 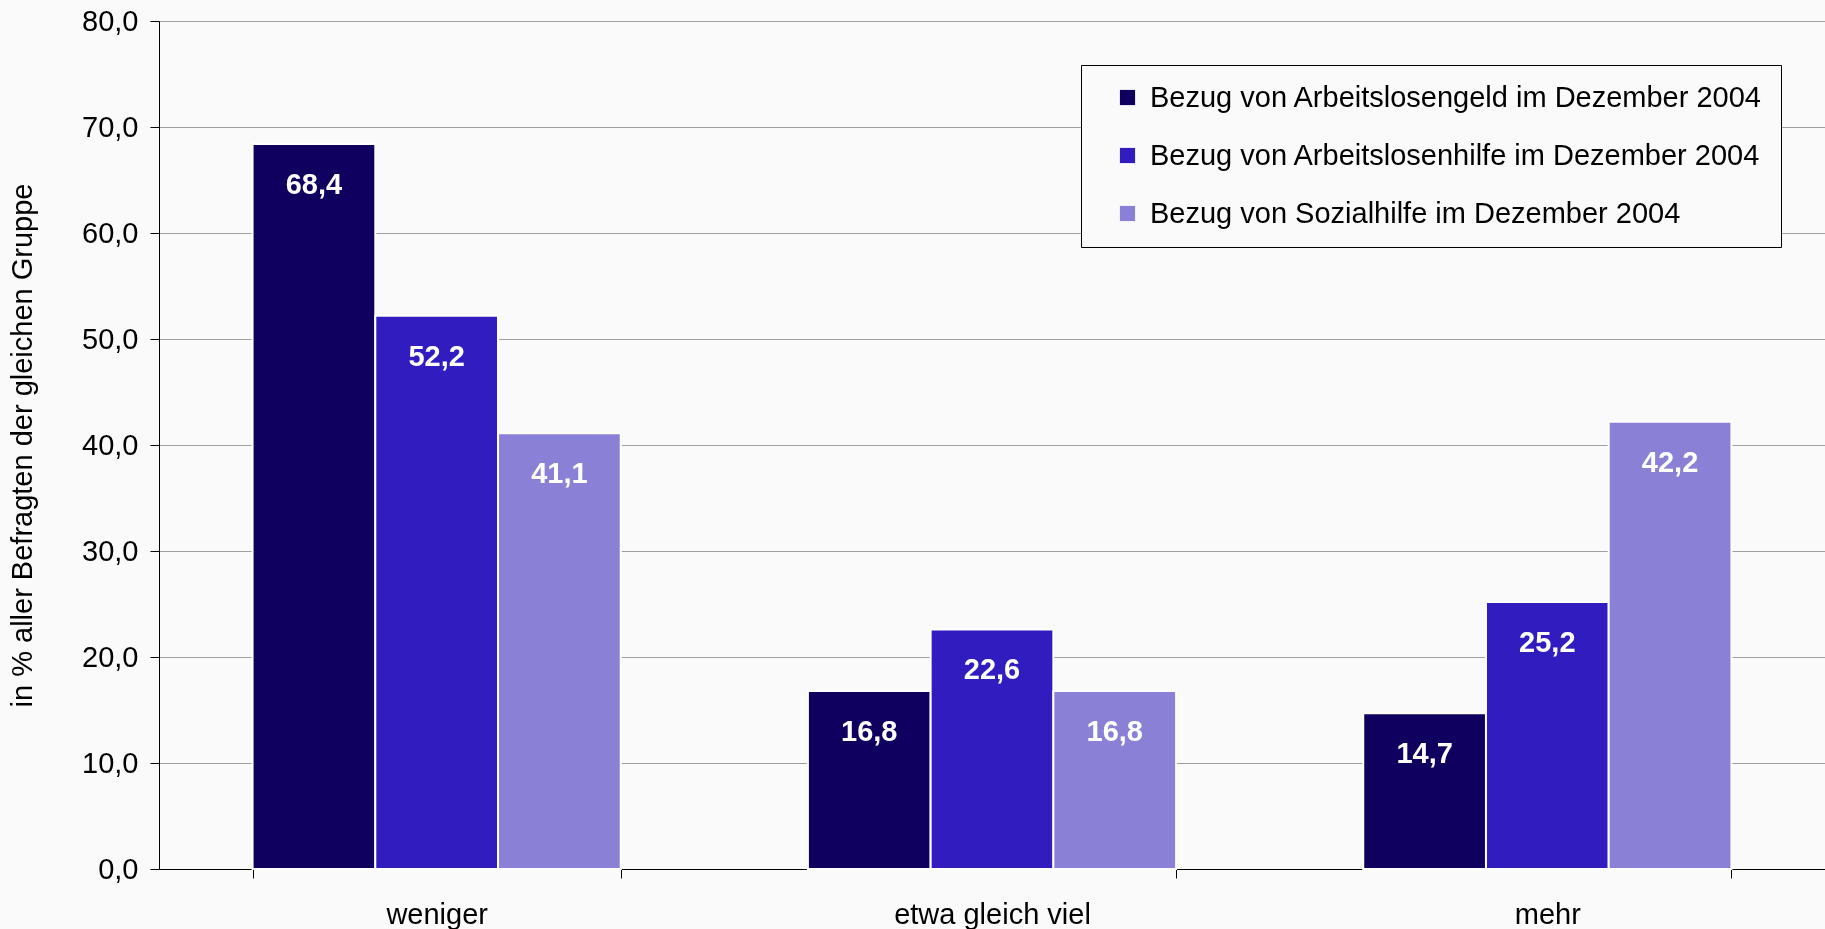 I want to click on y-tick-label: 0,0, so click(x=118, y=868).